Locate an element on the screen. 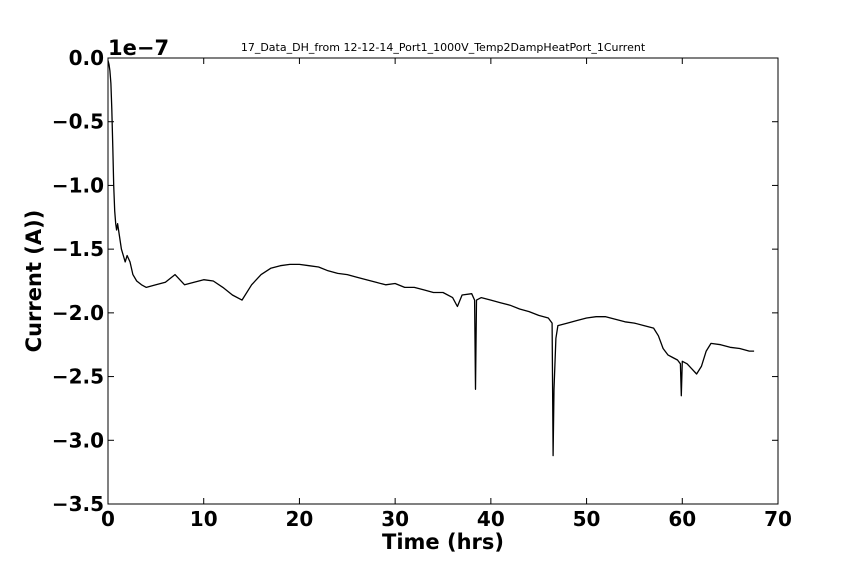 The image size is (864, 576). y-tick-label: −2.5 is located at coordinates (78, 377).